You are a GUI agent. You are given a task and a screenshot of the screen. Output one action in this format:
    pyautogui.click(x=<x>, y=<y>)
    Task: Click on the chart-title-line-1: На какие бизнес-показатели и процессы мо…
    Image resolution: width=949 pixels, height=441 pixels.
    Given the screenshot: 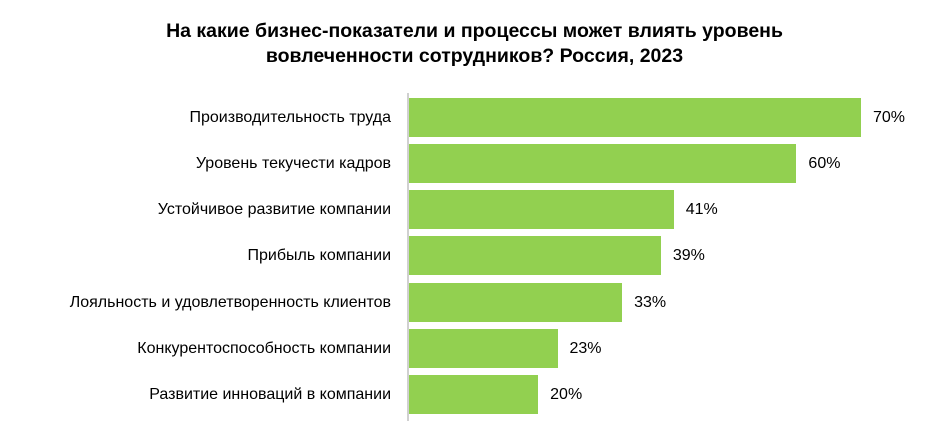 What is the action you would take?
    pyautogui.click(x=474, y=31)
    